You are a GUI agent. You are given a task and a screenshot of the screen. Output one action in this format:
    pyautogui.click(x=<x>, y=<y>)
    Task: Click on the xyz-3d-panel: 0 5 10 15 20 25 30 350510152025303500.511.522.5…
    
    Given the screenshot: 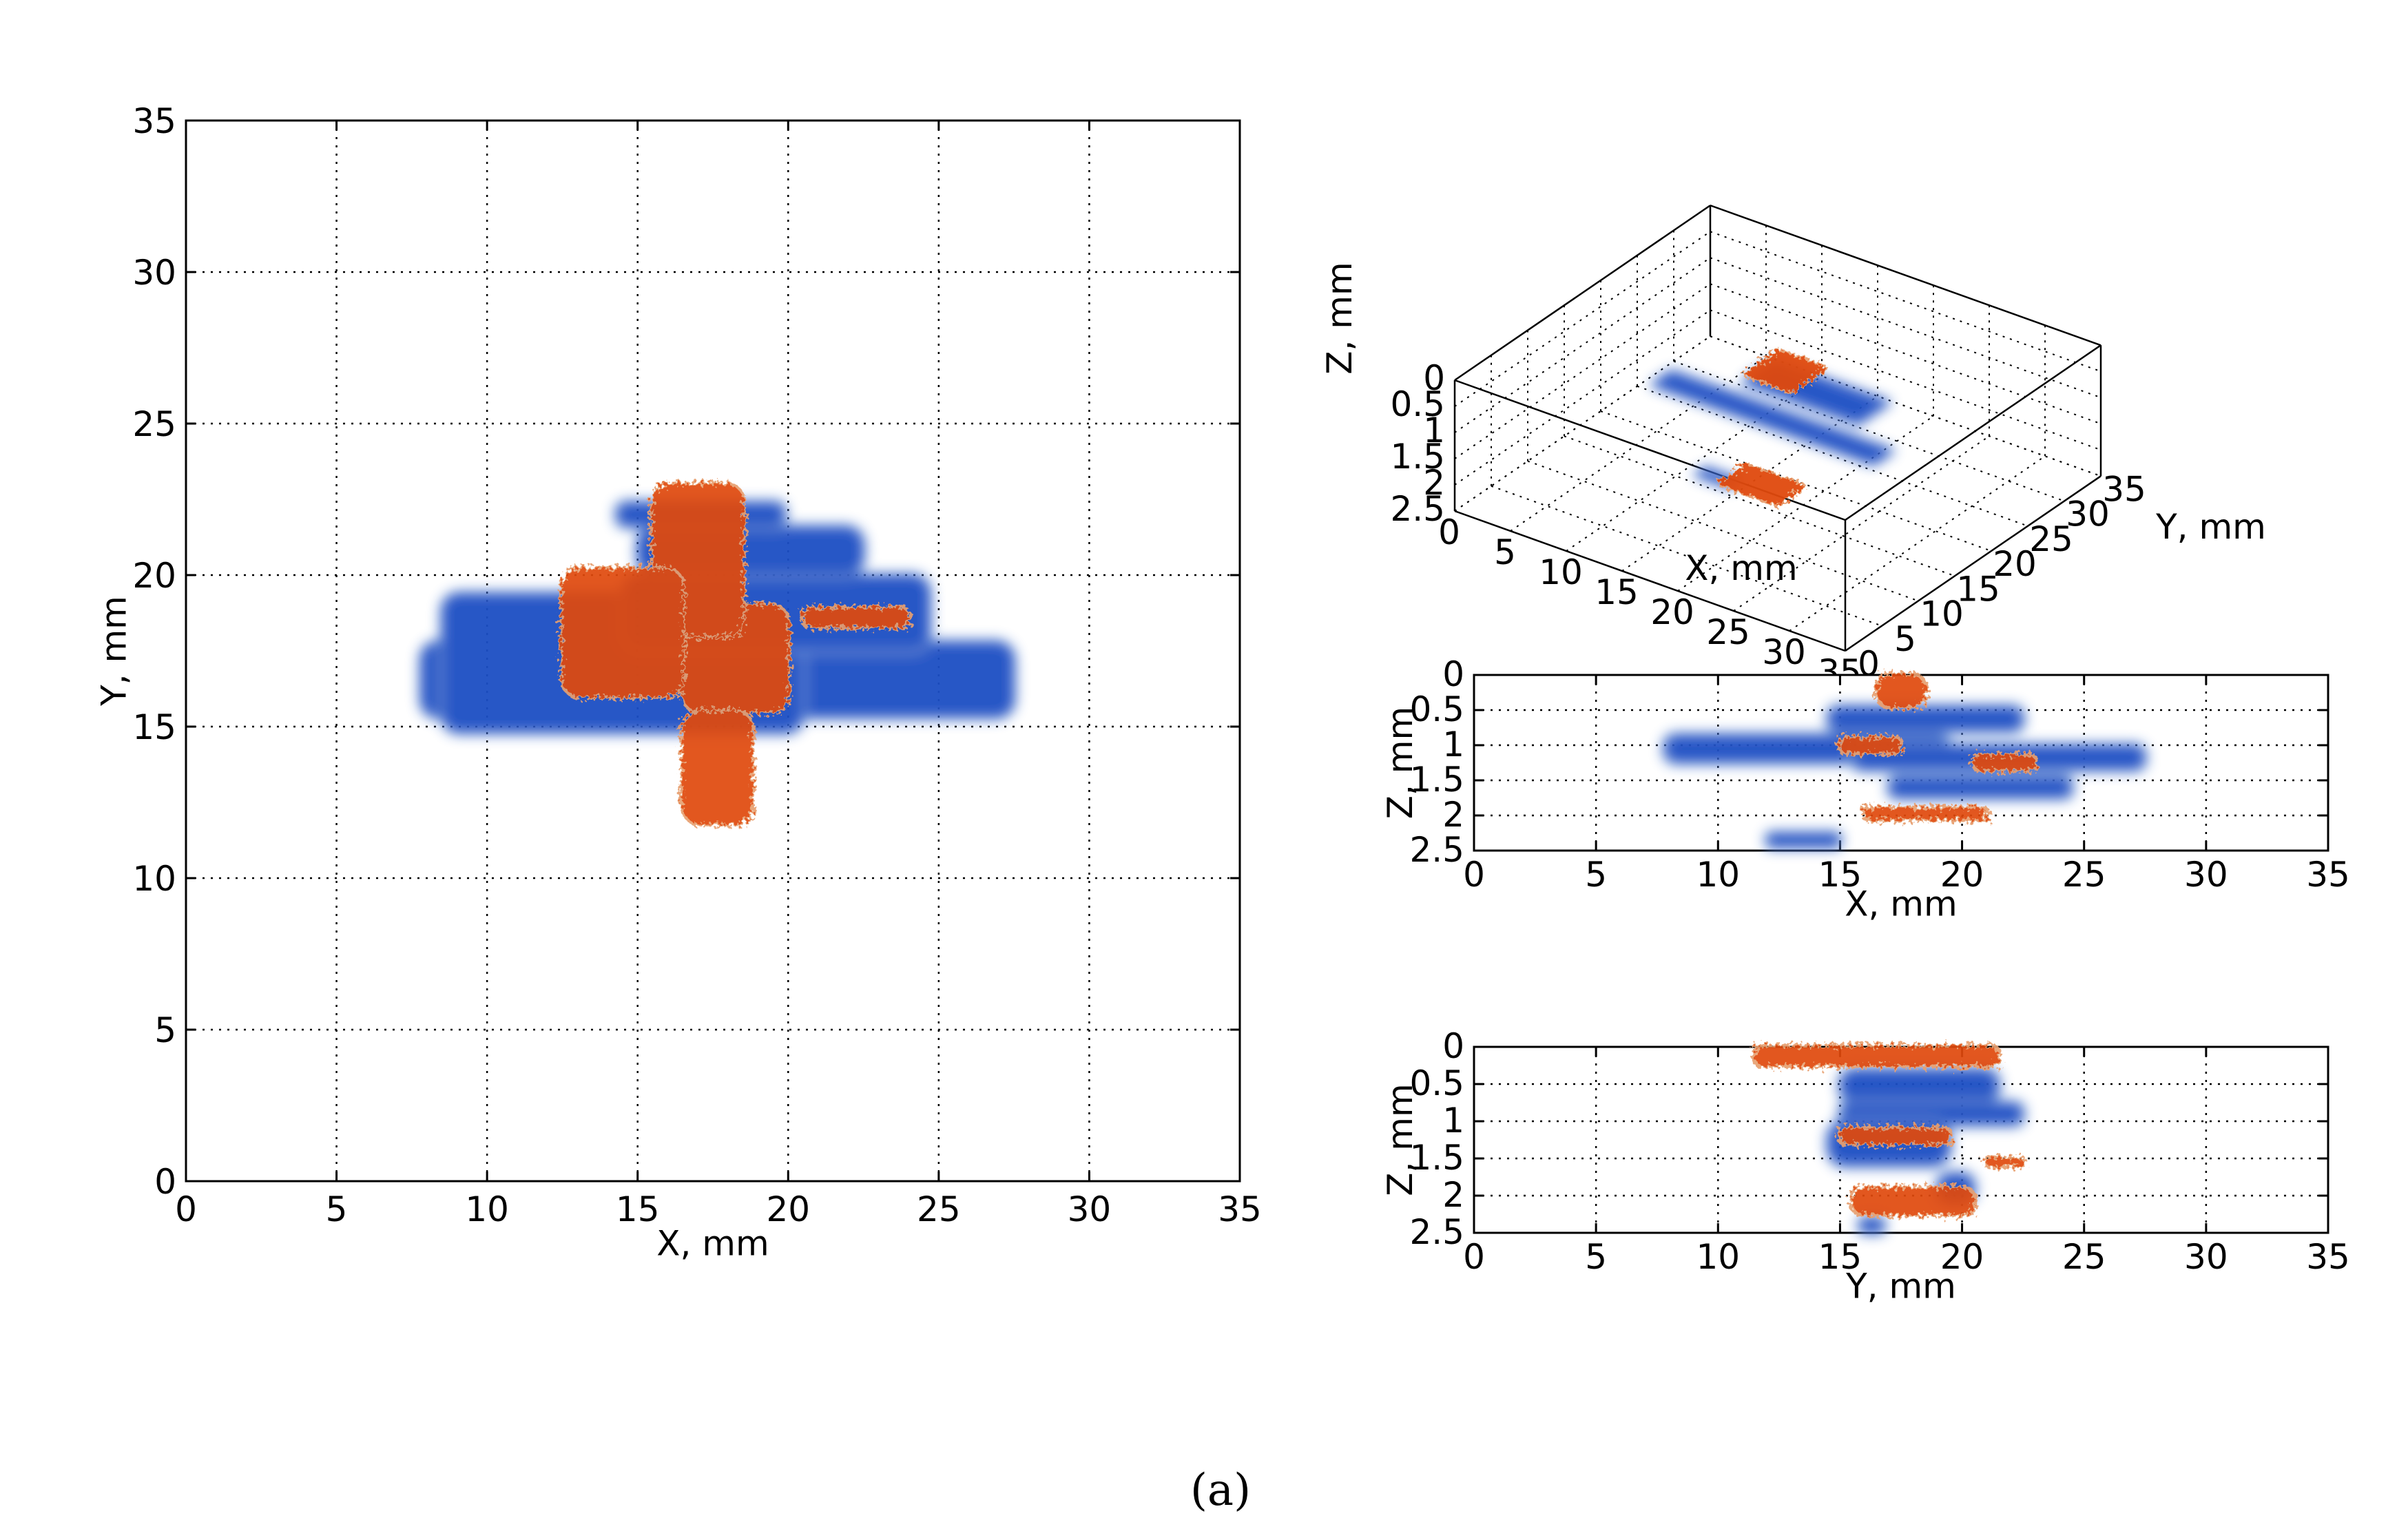 What is the action you would take?
    pyautogui.click(x=1793, y=448)
    